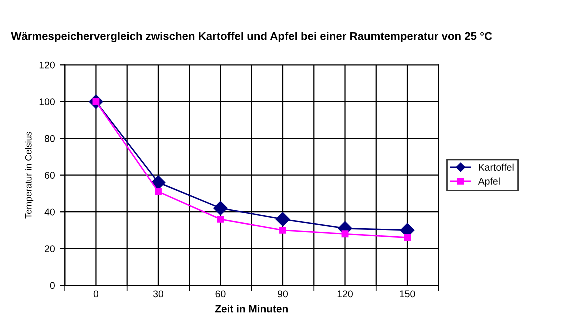 The width and height of the screenshot is (566, 334). What do you see at coordinates (52, 286) in the screenshot?
I see `y-tick-label: 0` at bounding box center [52, 286].